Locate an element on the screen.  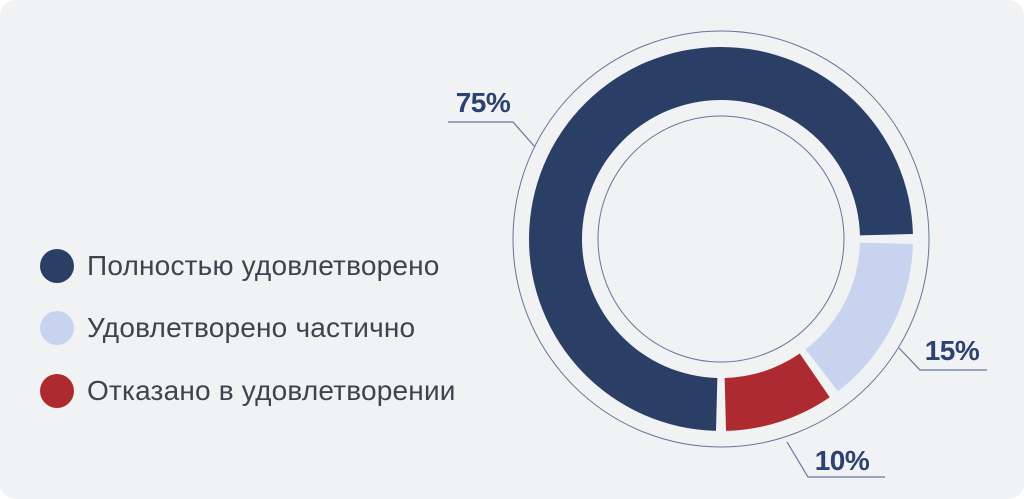
legend-label: Отказано в удовлетворении is located at coordinates (271, 390).